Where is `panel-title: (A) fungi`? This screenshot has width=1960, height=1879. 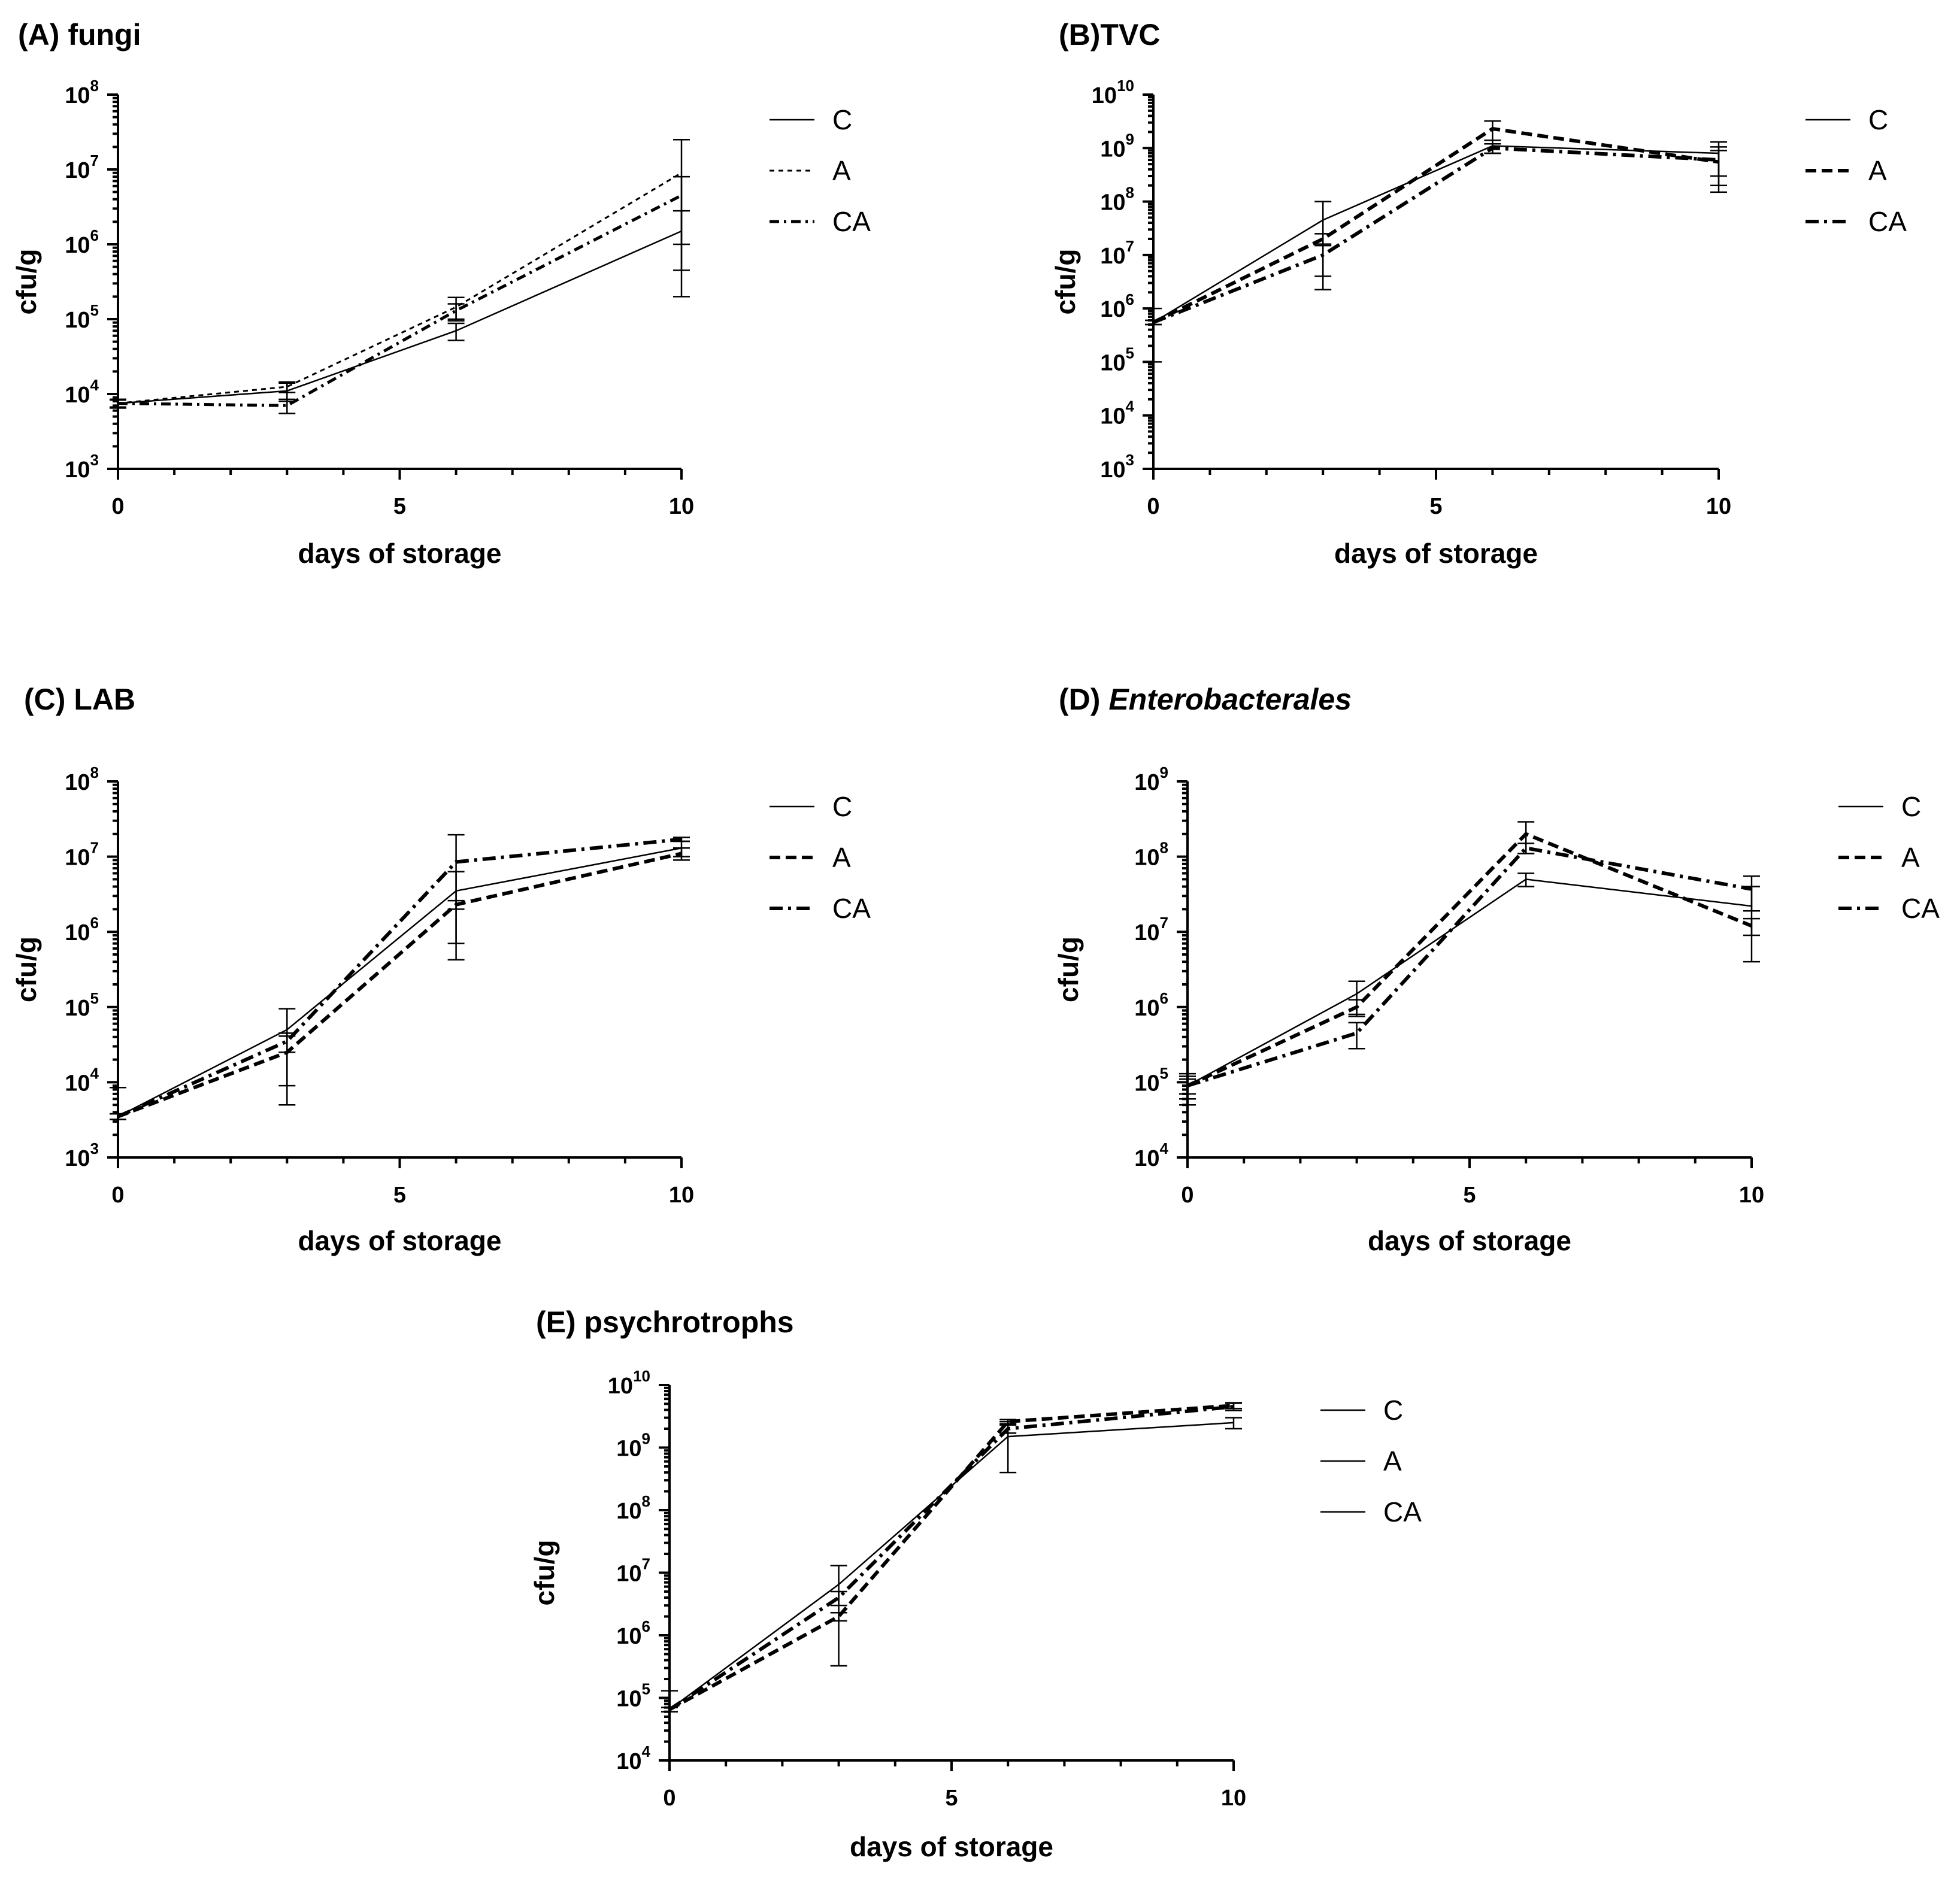 panel-title: (A) fungi is located at coordinates (79, 34).